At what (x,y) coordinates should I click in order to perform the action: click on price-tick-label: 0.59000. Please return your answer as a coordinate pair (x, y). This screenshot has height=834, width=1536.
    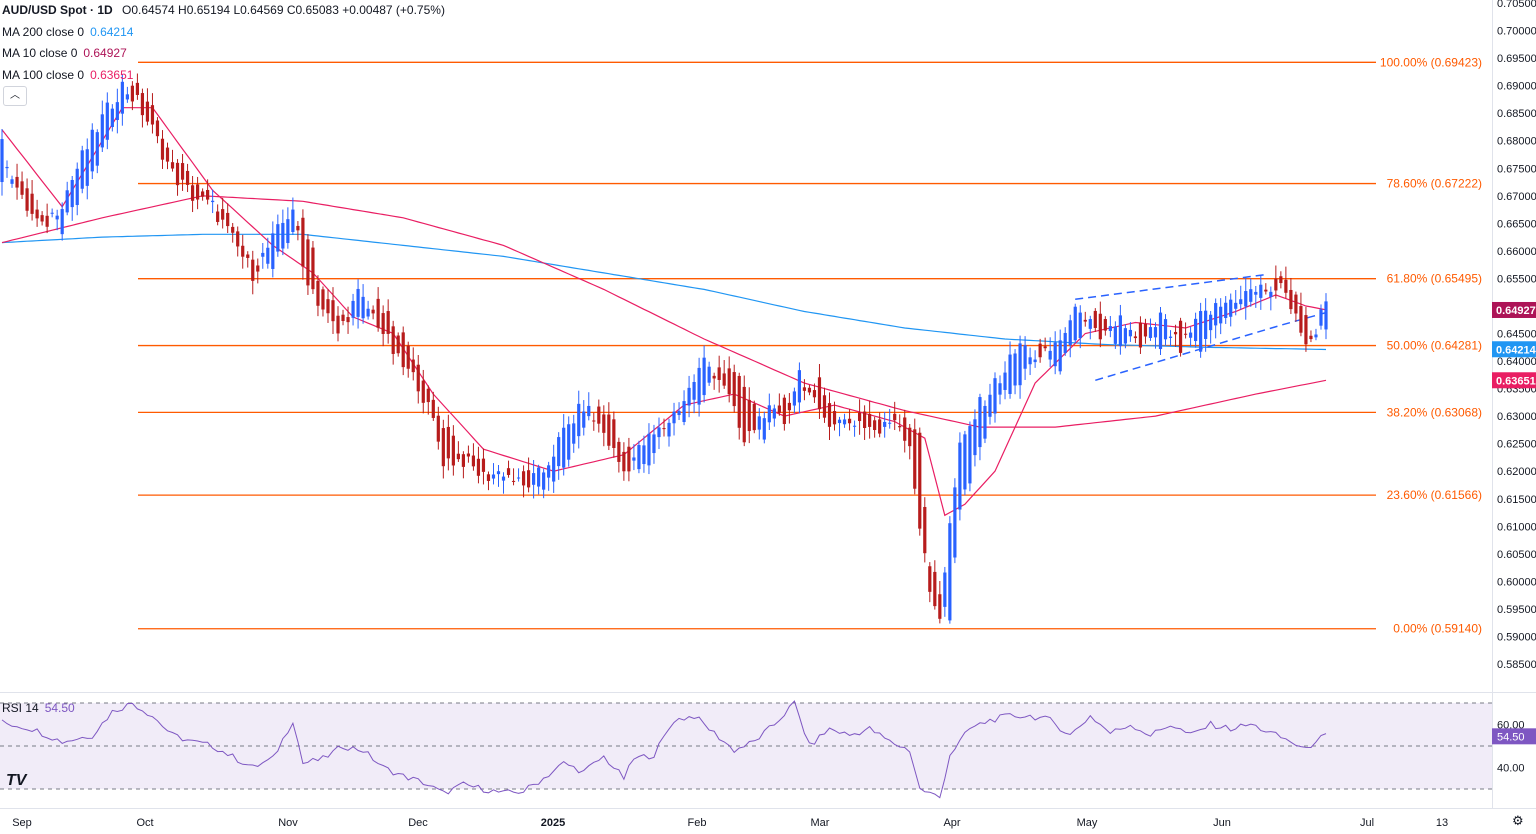
    Looking at the image, I should click on (1516, 637).